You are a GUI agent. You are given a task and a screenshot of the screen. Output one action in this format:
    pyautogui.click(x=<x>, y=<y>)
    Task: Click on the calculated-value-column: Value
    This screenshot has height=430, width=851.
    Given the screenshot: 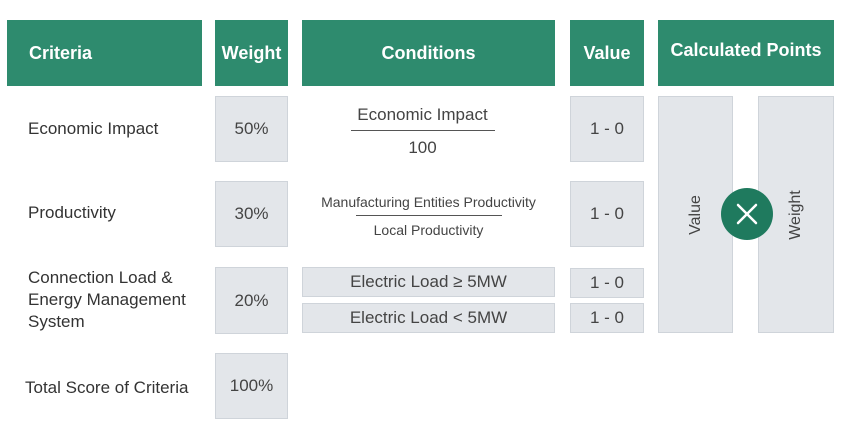 What is the action you would take?
    pyautogui.click(x=695, y=214)
    